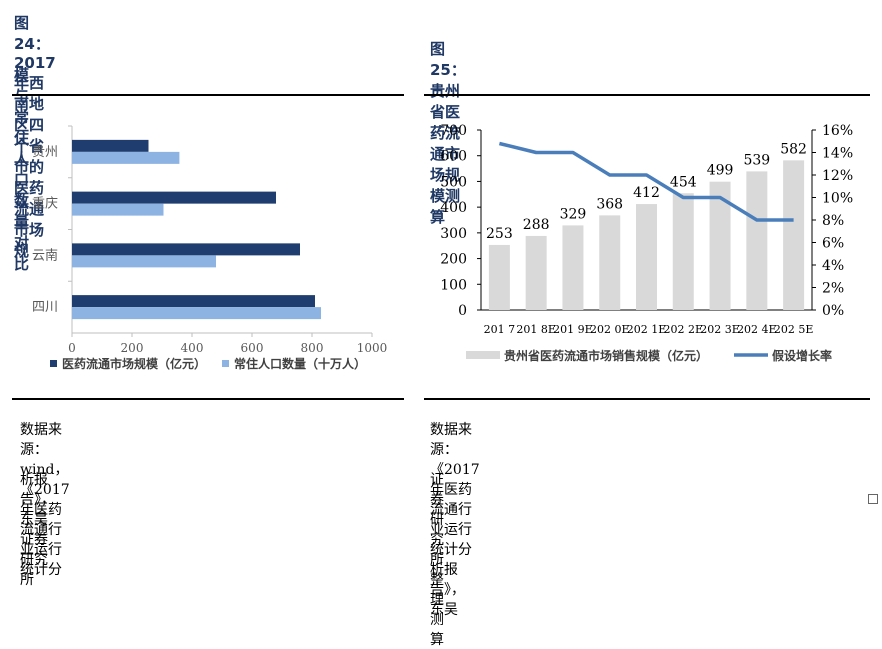 The height and width of the screenshot is (649, 882). Describe the element at coordinates (833, 289) in the screenshot. I see `right-right-tick-label: 2%` at that location.